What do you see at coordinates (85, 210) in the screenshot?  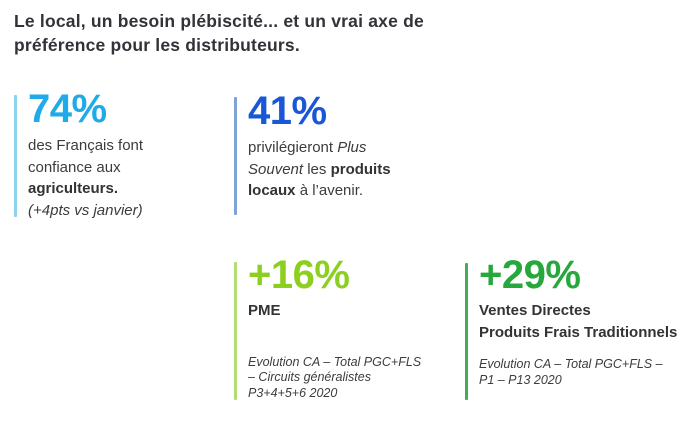 I see `desc-line4-italic: (+4pts vs janvier)` at bounding box center [85, 210].